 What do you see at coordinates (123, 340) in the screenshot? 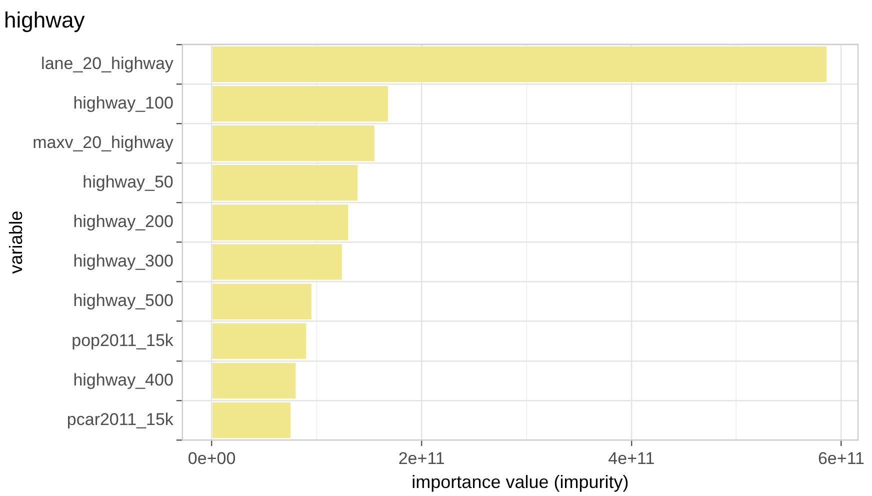
I see `y-tick-label: pop2011_15k` at bounding box center [123, 340].